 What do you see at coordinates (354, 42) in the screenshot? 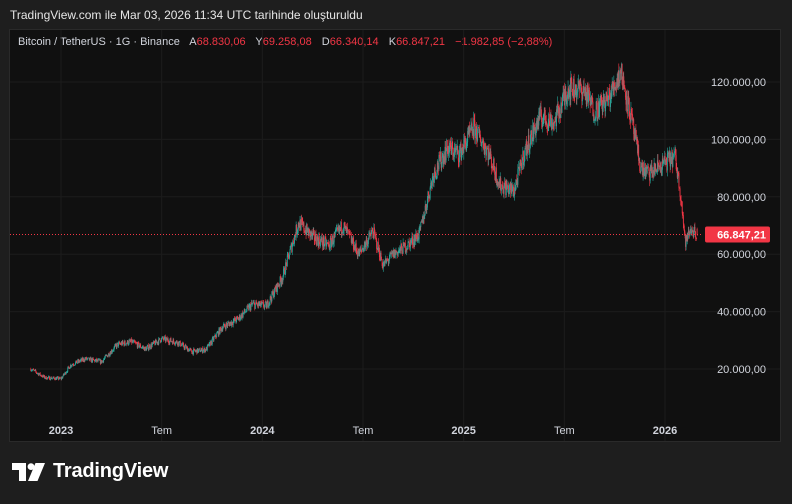
I see `low-value: 66.340,14` at bounding box center [354, 42].